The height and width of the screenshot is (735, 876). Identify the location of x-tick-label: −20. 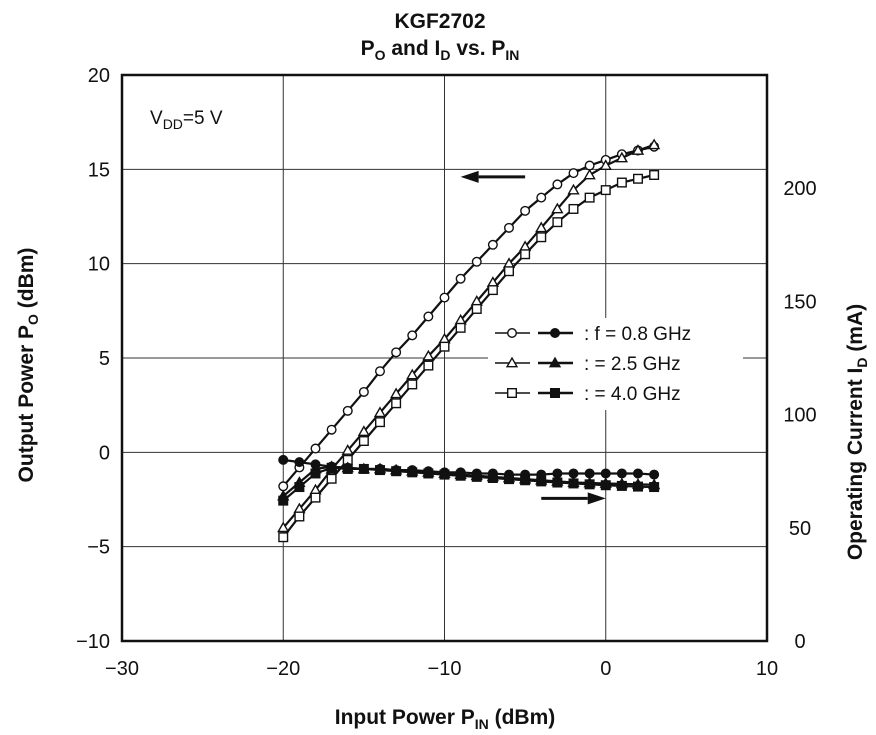
(283, 669).